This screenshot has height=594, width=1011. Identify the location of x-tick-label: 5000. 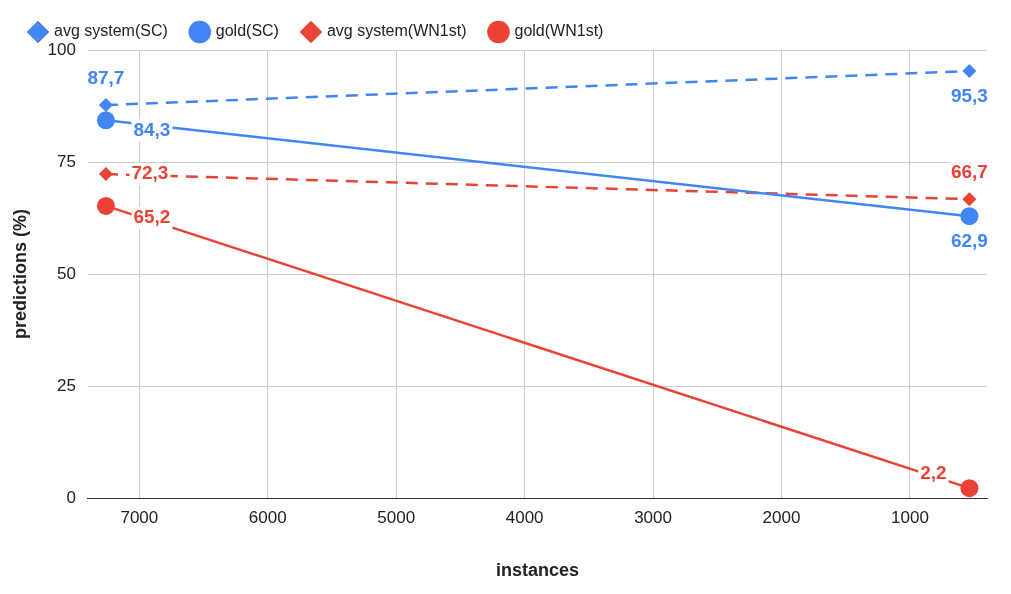
(396, 517).